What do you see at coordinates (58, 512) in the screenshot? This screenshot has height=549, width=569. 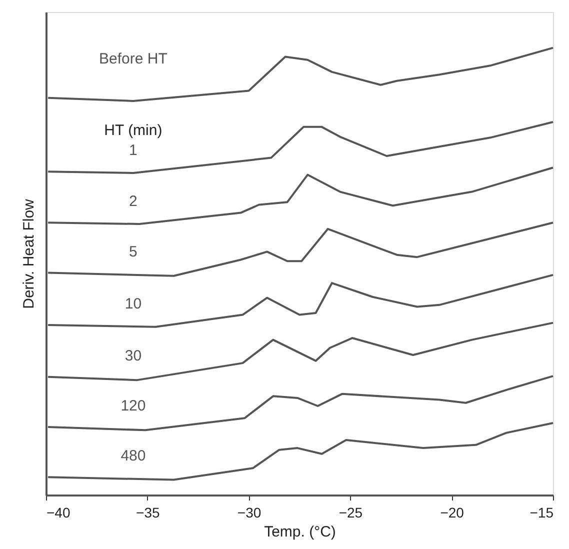 I see `x-tick-label: −40` at bounding box center [58, 512].